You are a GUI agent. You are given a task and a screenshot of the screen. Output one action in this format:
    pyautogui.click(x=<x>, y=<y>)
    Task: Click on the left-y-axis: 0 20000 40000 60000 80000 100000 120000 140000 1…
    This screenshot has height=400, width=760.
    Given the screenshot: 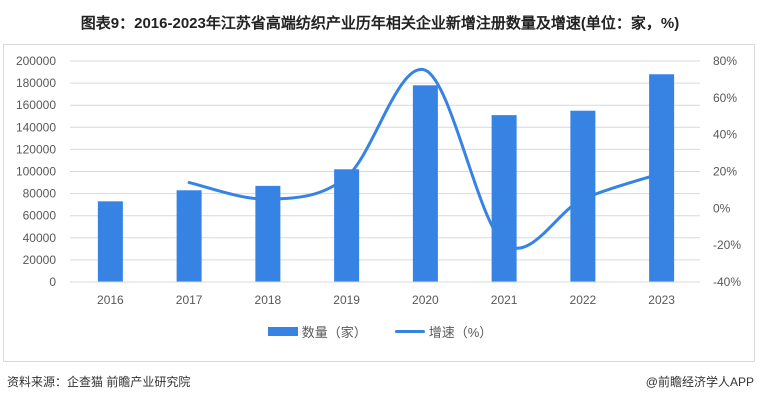 What is the action you would take?
    pyautogui.click(x=36, y=171)
    